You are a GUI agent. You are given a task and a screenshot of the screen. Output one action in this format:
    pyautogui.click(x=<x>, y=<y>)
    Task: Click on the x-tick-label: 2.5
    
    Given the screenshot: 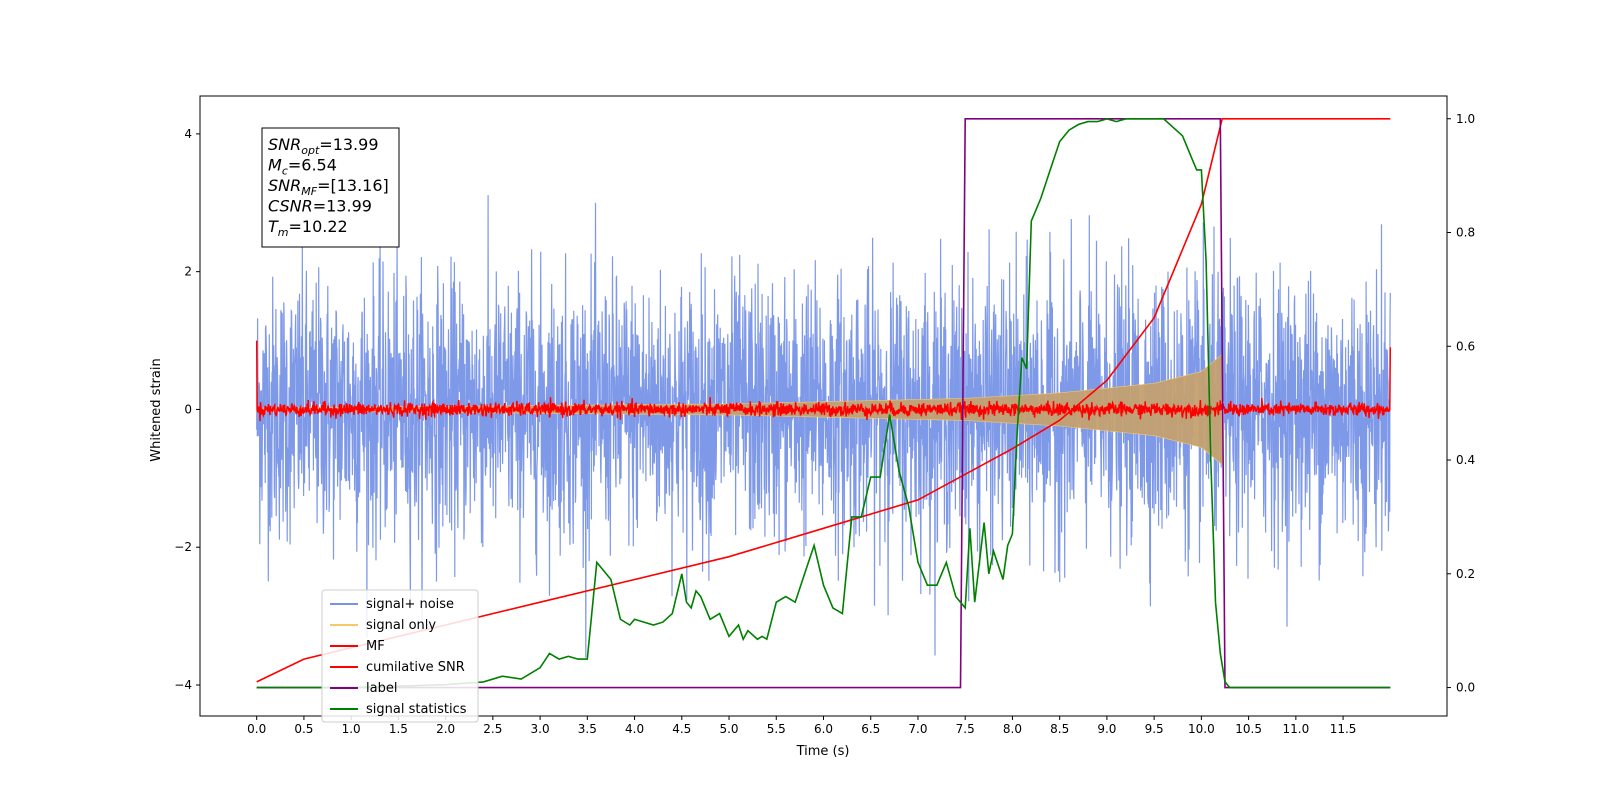 What is the action you would take?
    pyautogui.click(x=492, y=729)
    